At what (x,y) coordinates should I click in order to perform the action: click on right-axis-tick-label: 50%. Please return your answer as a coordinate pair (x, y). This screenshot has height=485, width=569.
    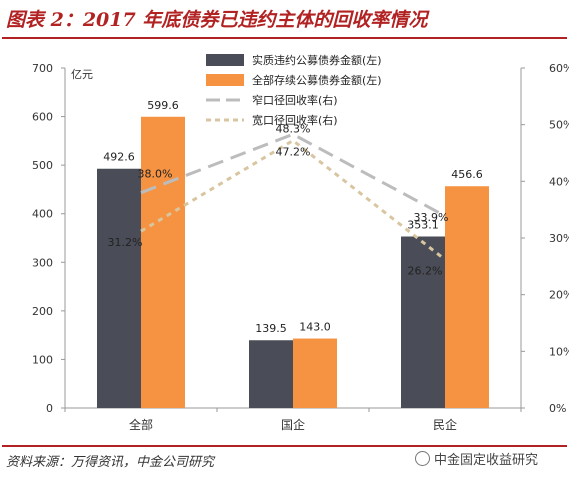
    Looking at the image, I should click on (559, 125).